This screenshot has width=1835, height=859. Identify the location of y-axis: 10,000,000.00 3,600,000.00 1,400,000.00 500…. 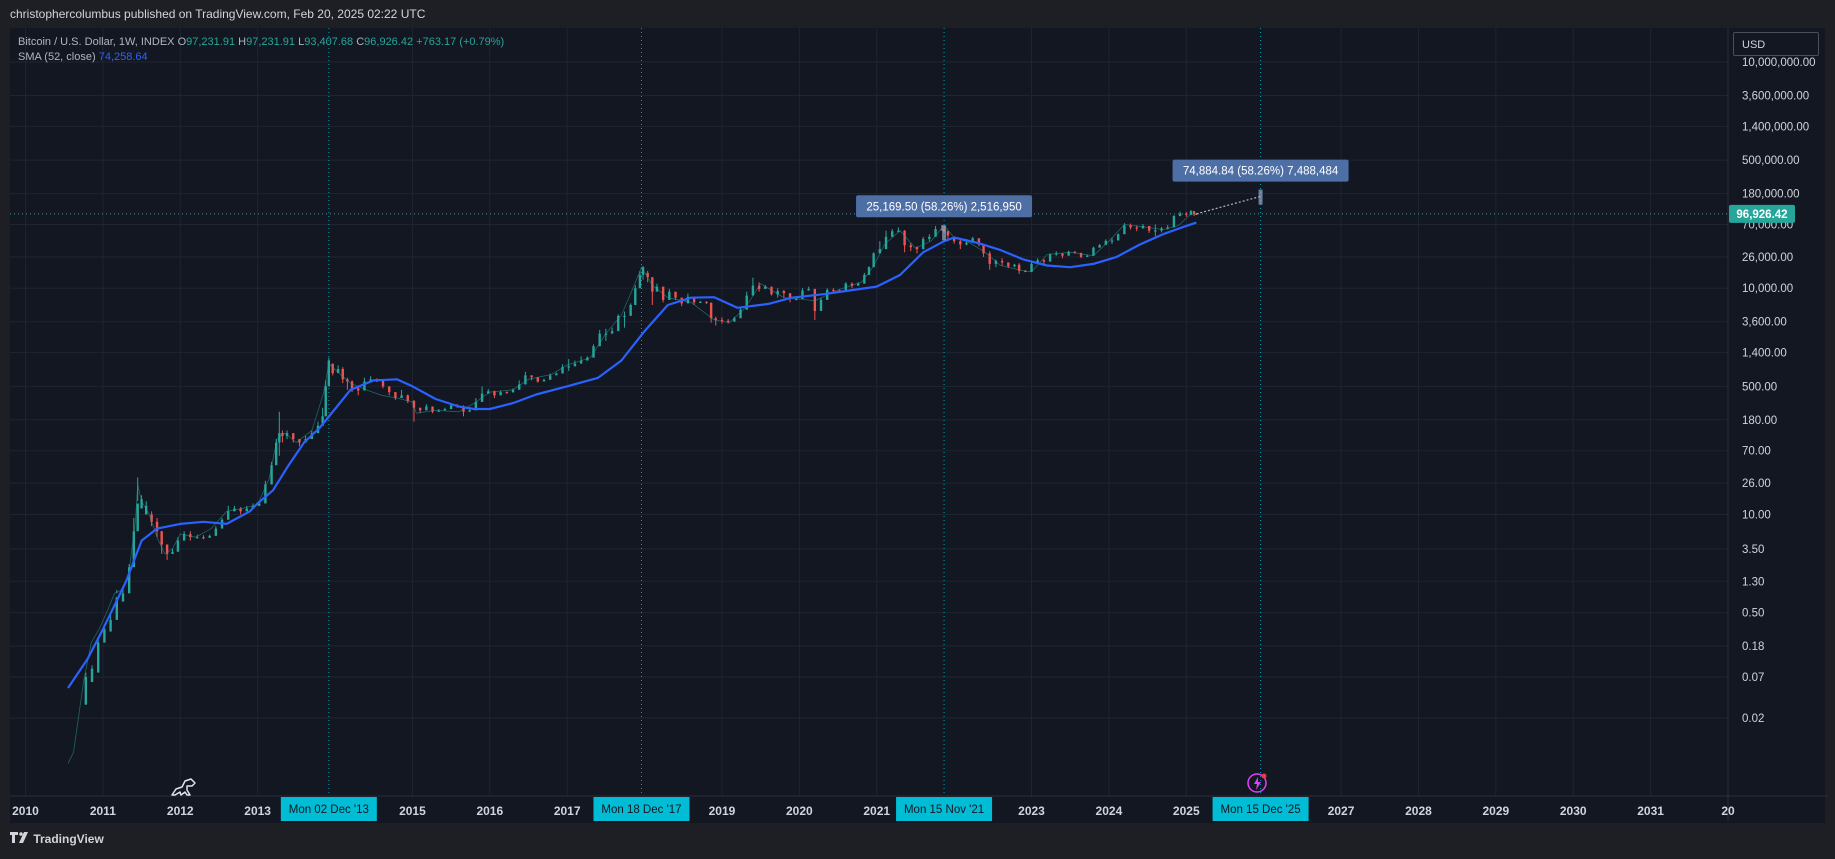
(1779, 391).